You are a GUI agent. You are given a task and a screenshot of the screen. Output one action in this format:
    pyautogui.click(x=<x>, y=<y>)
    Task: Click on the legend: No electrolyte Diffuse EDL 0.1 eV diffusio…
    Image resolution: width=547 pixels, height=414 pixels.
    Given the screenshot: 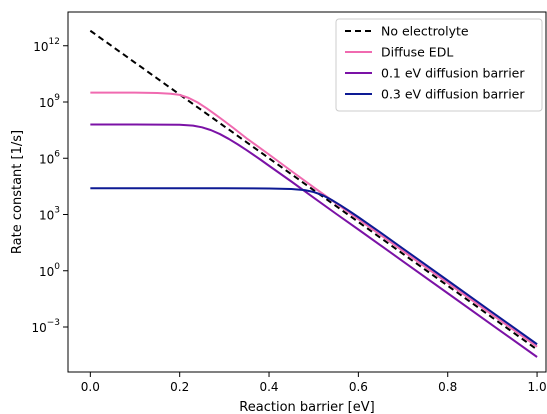 What is the action you would take?
    pyautogui.click(x=439, y=65)
    